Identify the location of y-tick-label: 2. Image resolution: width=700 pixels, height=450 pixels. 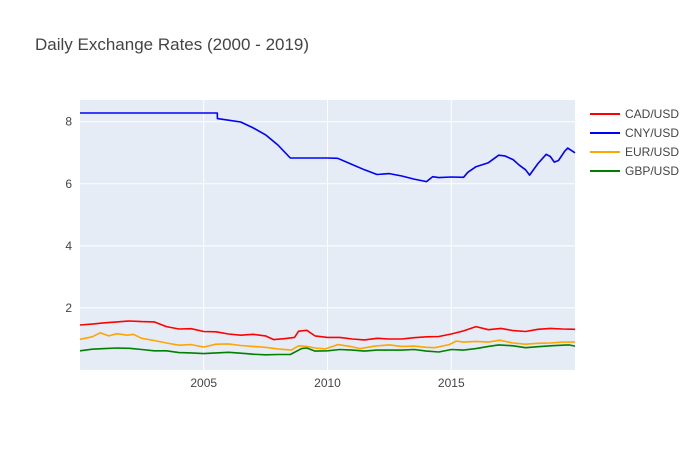
(68, 308).